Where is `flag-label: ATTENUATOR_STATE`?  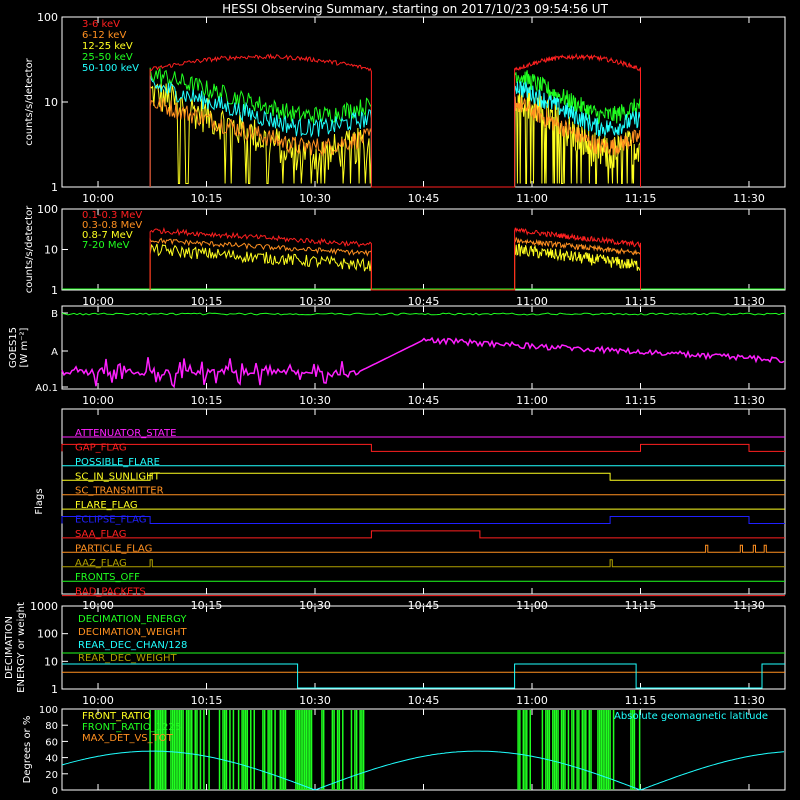
flag-label: ATTENUATOR_STATE is located at coordinates (125, 433).